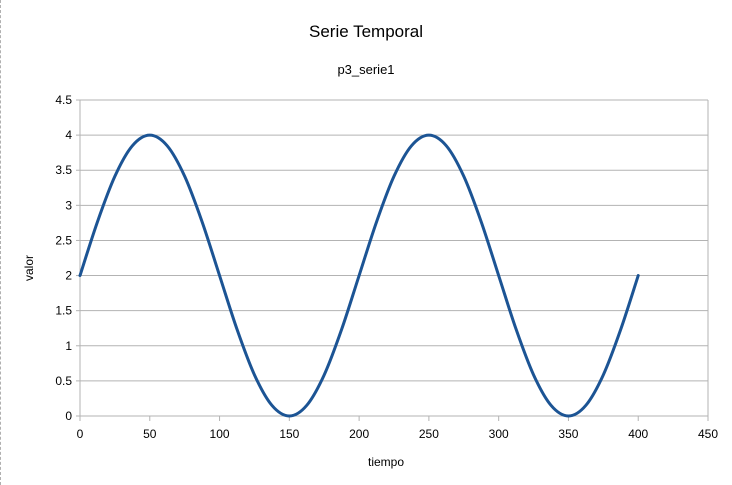  What do you see at coordinates (568, 434) in the screenshot?
I see `x-tick-label: 350` at bounding box center [568, 434].